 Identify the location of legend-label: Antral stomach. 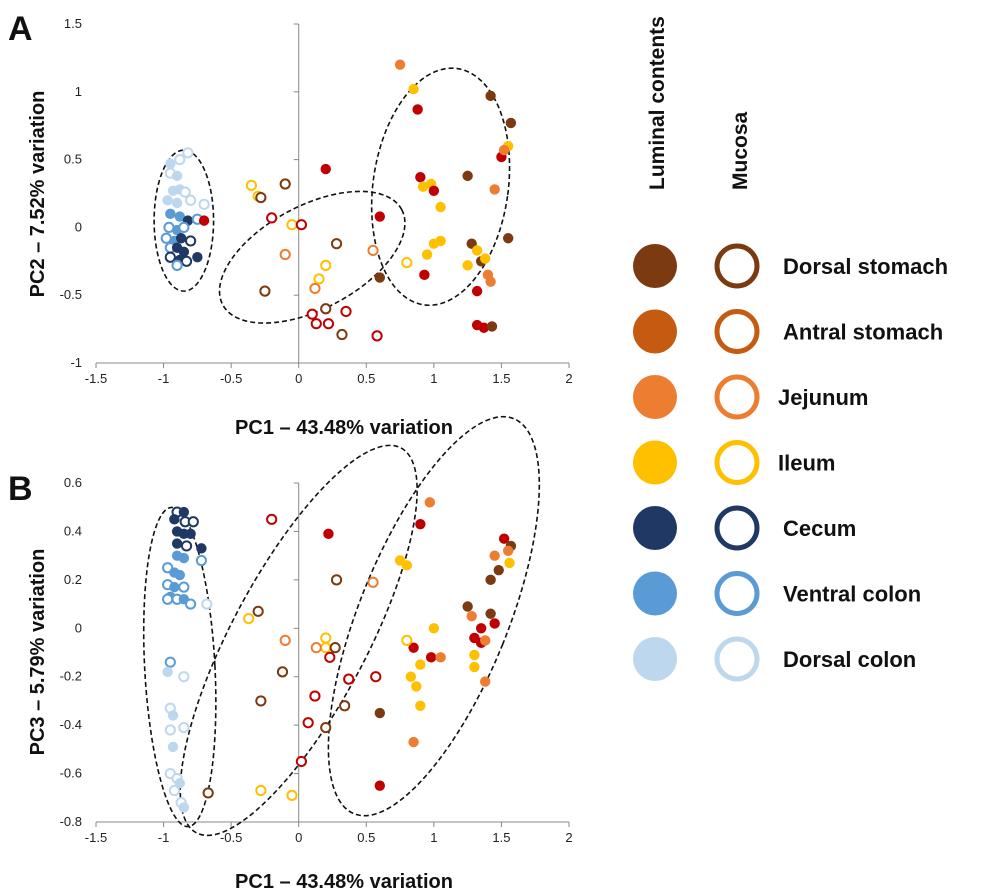
(863, 332).